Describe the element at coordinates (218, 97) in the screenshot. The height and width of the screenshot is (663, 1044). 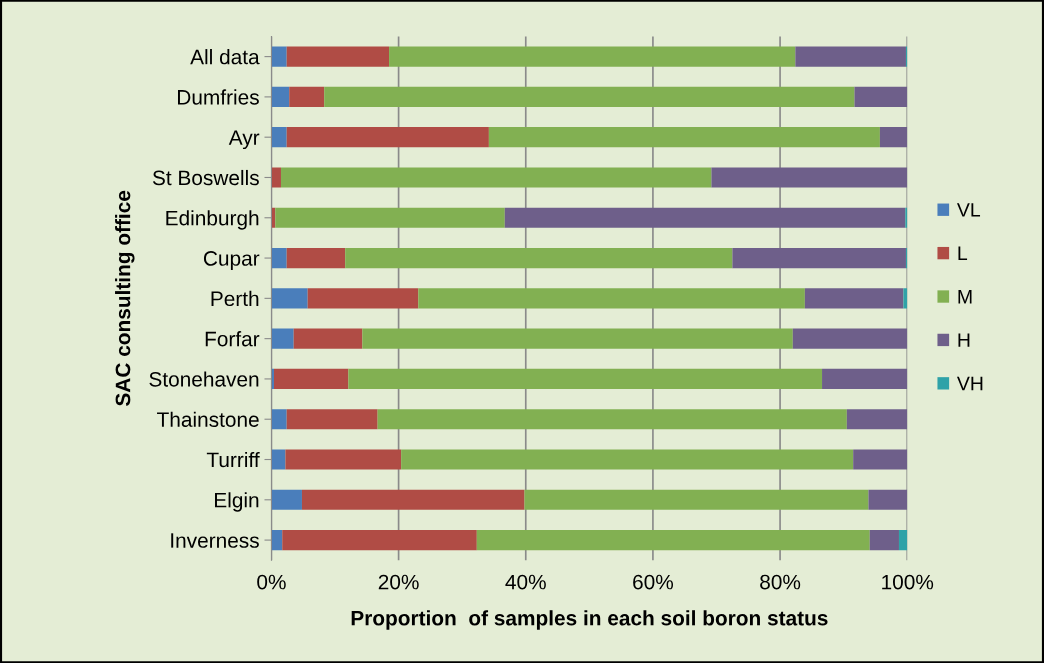
I see `y-tick-label: Dumfries` at that location.